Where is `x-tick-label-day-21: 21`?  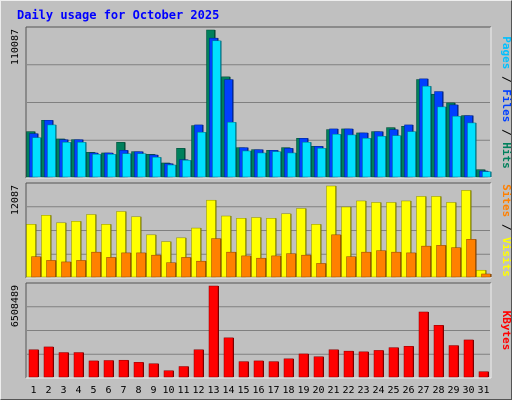
x-tick-label-day-21: 21 is located at coordinates (333, 390).